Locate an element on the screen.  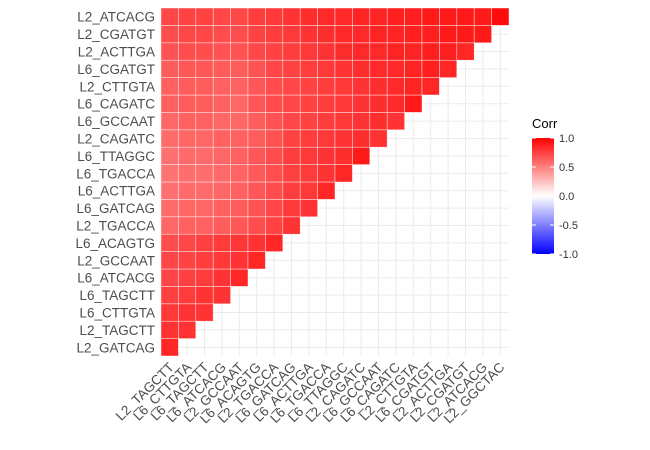
y-tick-label: L6_GCCAAT is located at coordinates (116, 121).